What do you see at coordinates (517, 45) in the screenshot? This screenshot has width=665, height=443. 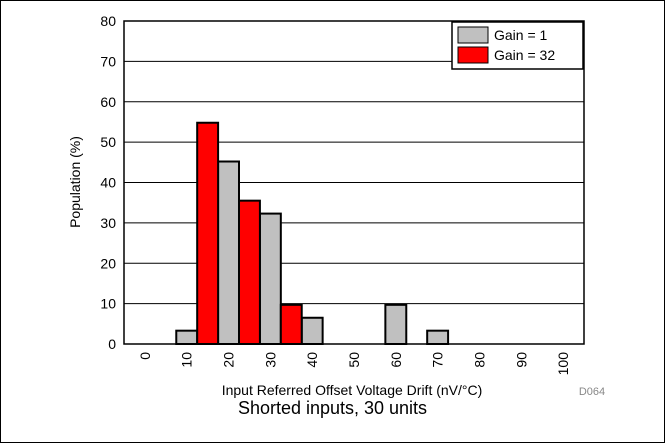 I see `legend: Gain = 1 Gain = 32` at bounding box center [517, 45].